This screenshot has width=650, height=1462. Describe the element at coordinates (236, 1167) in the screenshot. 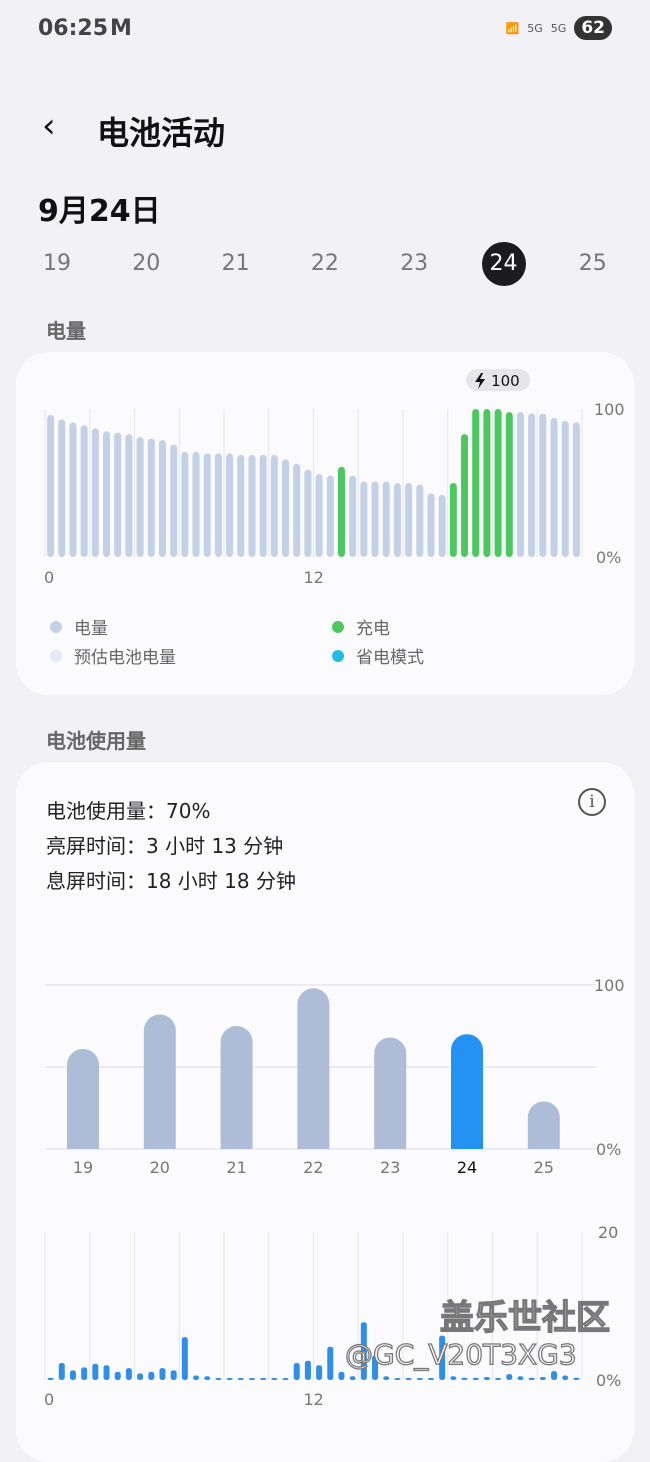

I see `x-tick: 21` at that location.